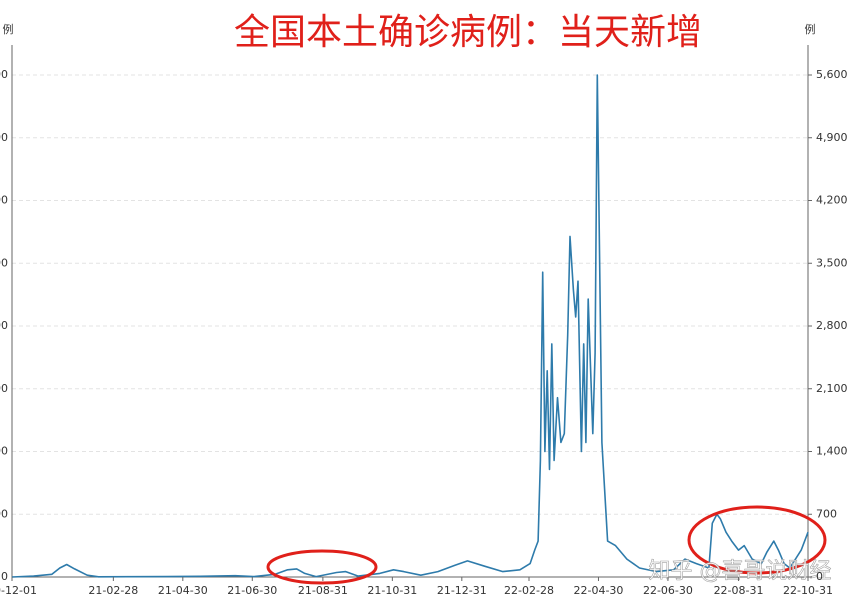 The height and width of the screenshot is (606, 865). What do you see at coordinates (4, 74) in the screenshot?
I see `y-tick-label: 5,600` at bounding box center [4, 74].